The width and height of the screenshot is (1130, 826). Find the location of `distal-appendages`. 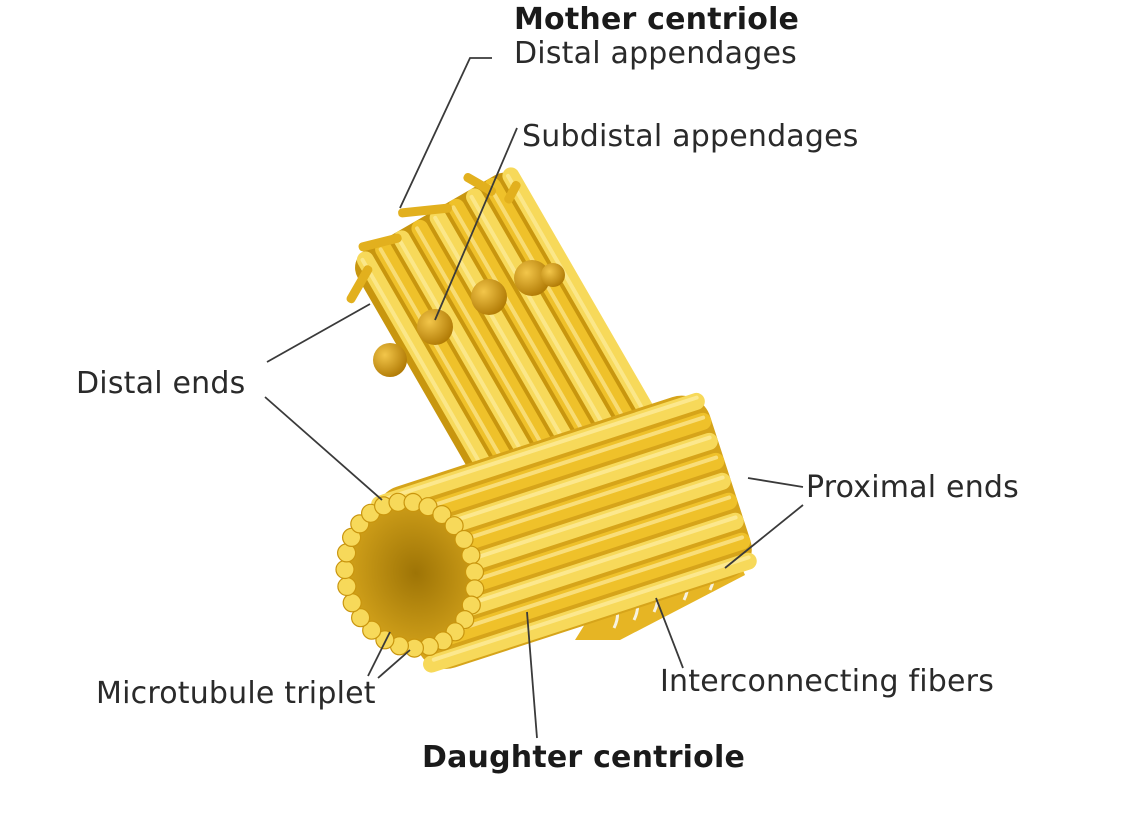

distal-appendages is located at coordinates (433, 238).